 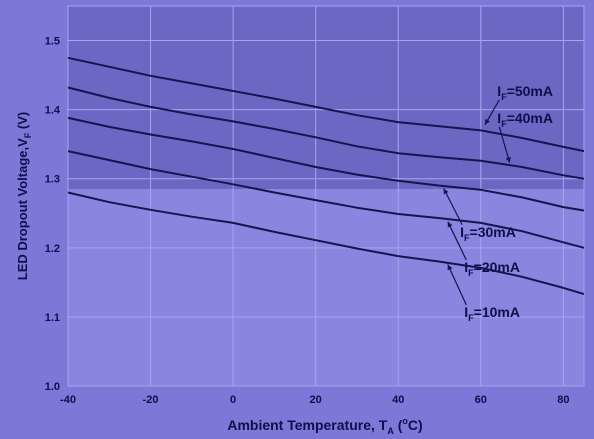 I want to click on y-axis-title-unit: (V), so click(x=22, y=122).